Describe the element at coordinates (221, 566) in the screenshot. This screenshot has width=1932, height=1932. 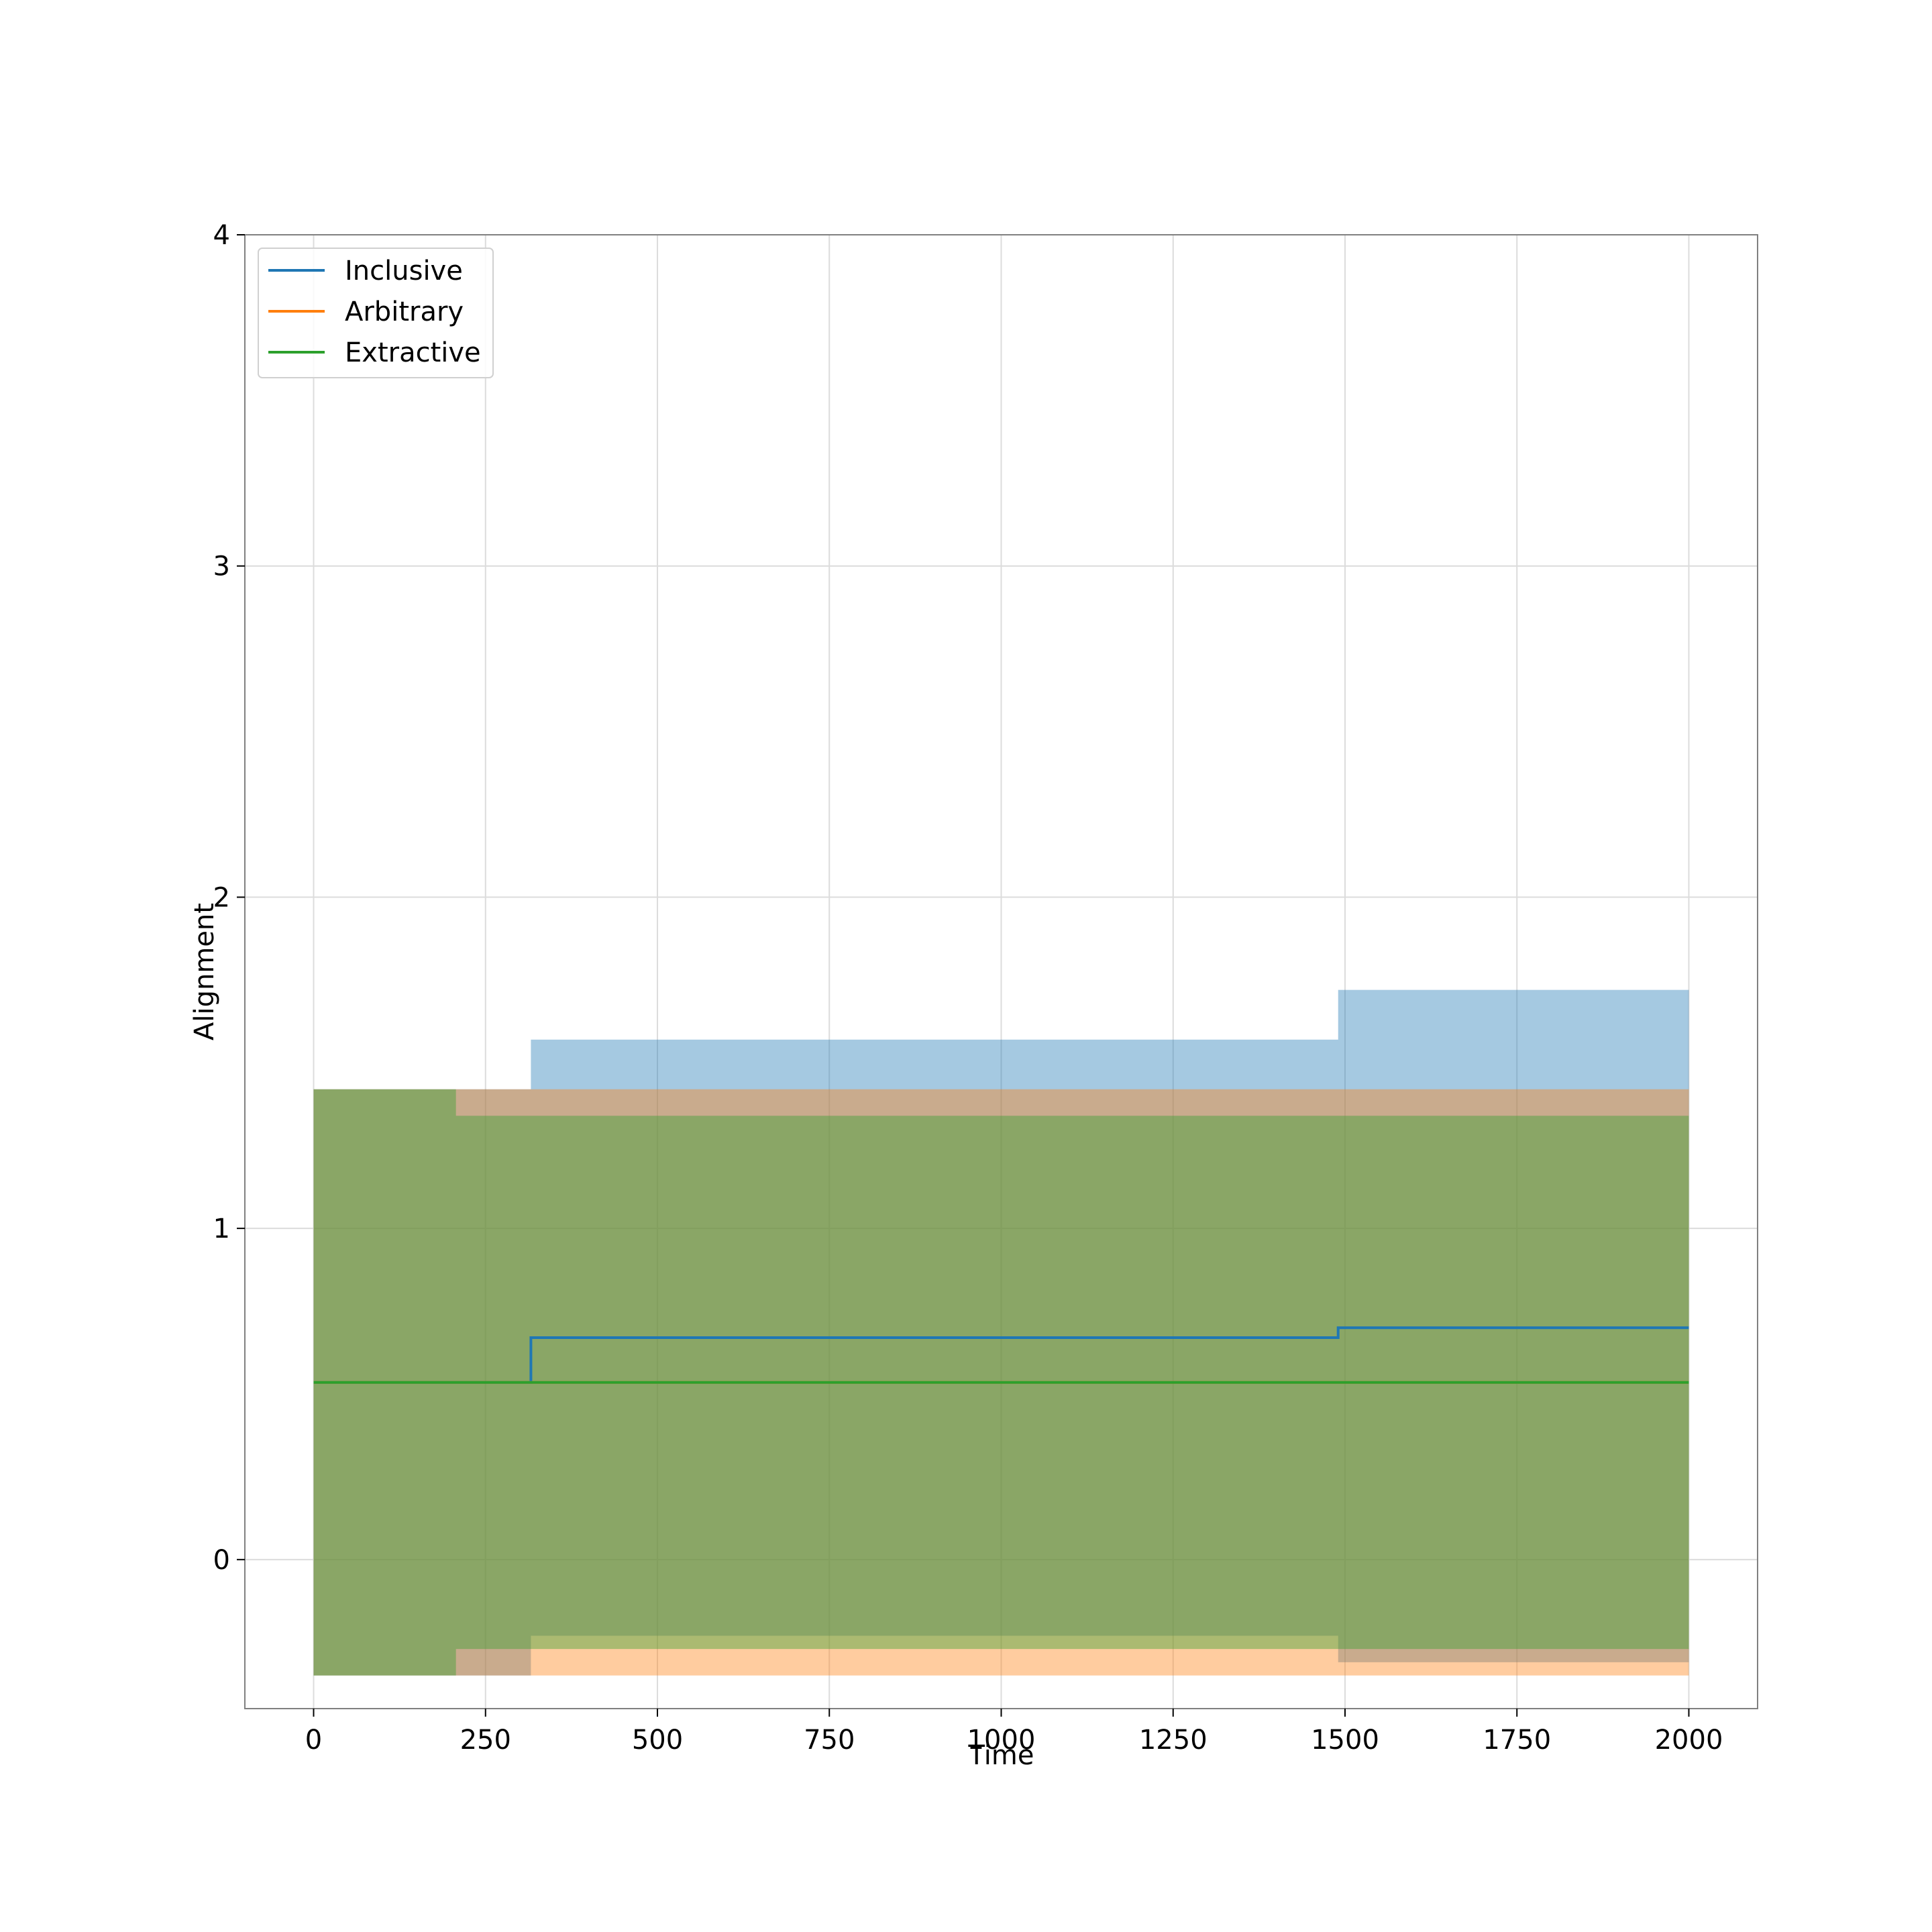
I see `y-tick-label: 3` at that location.